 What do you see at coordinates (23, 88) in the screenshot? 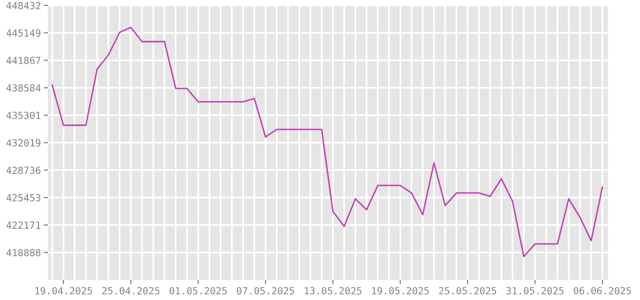
I see `y-tick-label: 438584` at bounding box center [23, 88].